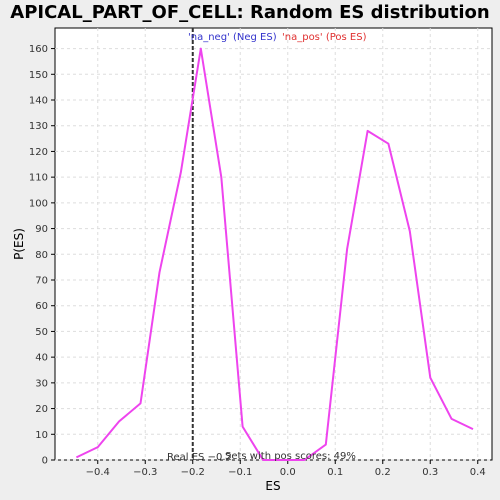 The height and width of the screenshot is (500, 500). Describe the element at coordinates (478, 472) in the screenshot. I see `x-tick-label: 0.4` at that location.